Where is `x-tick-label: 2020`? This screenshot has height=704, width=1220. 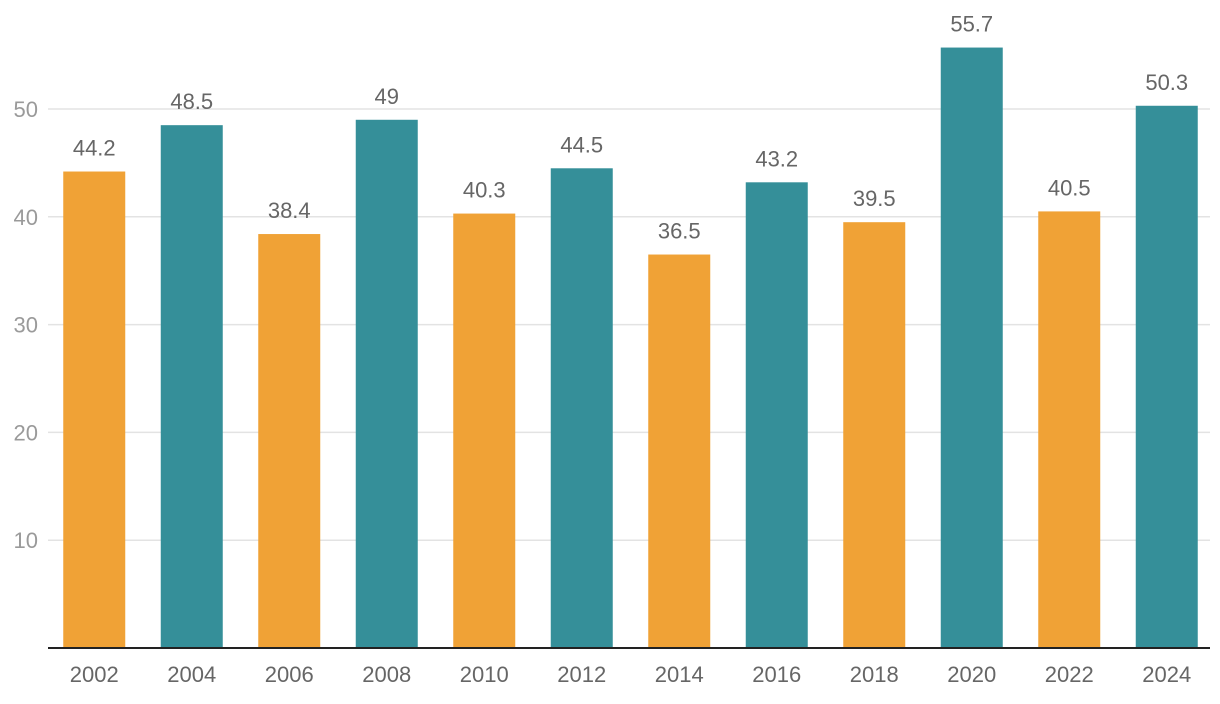
x-tick-label: 2020 is located at coordinates (971, 674).